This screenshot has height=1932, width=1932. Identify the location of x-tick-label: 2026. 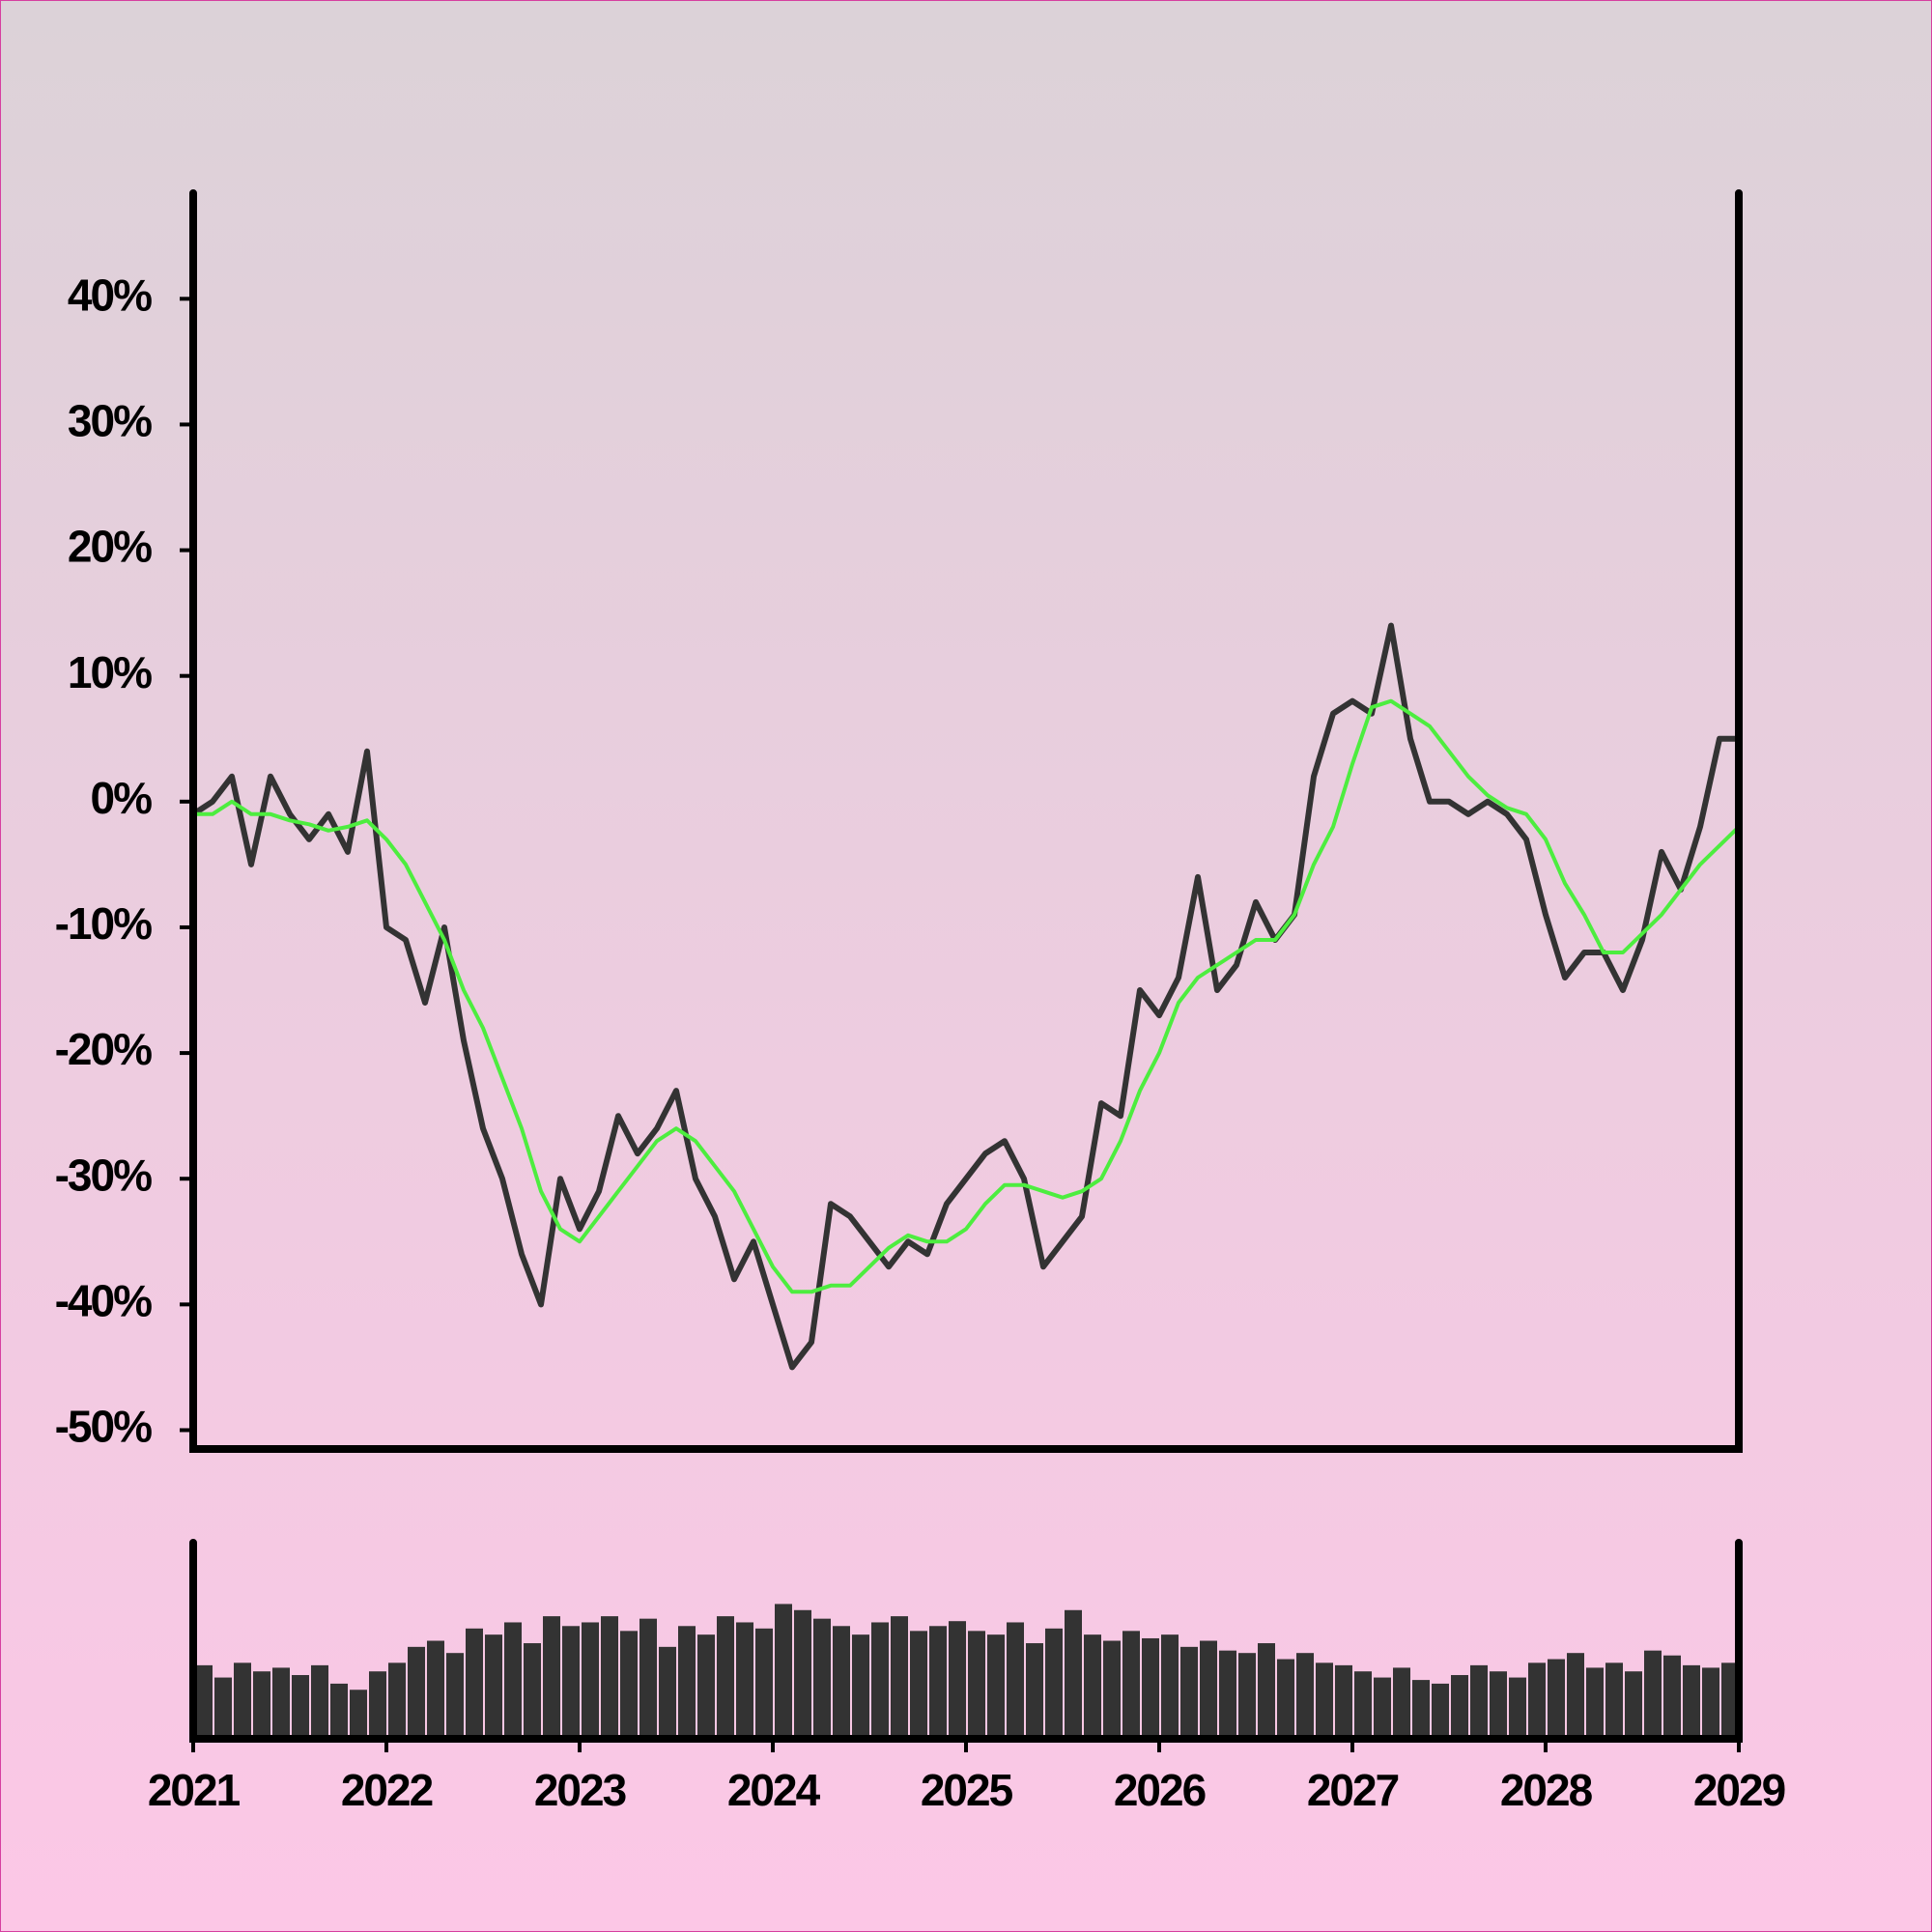
(1160, 1790).